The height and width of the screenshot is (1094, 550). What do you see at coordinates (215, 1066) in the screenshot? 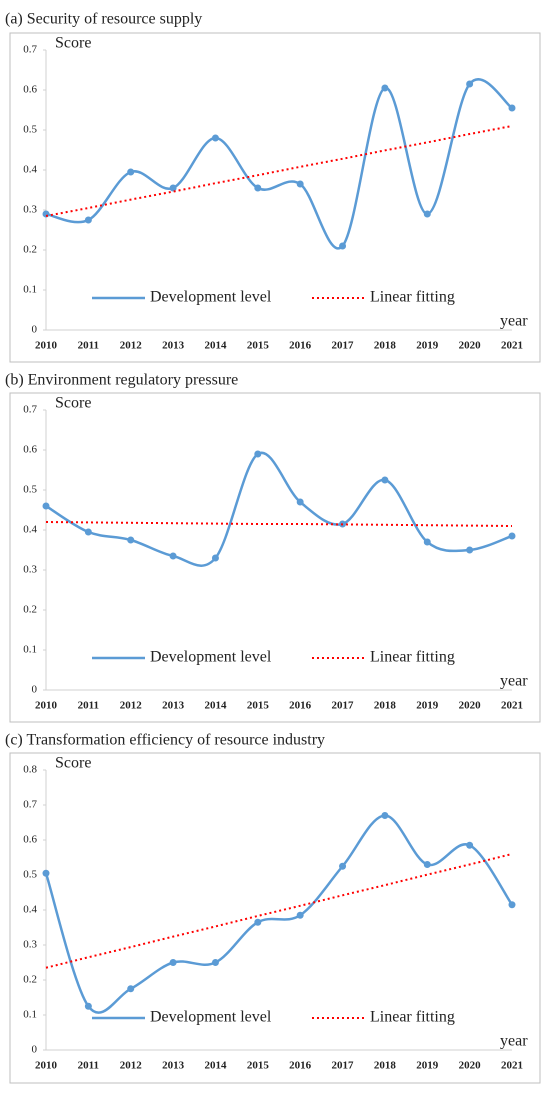
I see `x-tick-label: 2014` at bounding box center [215, 1066].